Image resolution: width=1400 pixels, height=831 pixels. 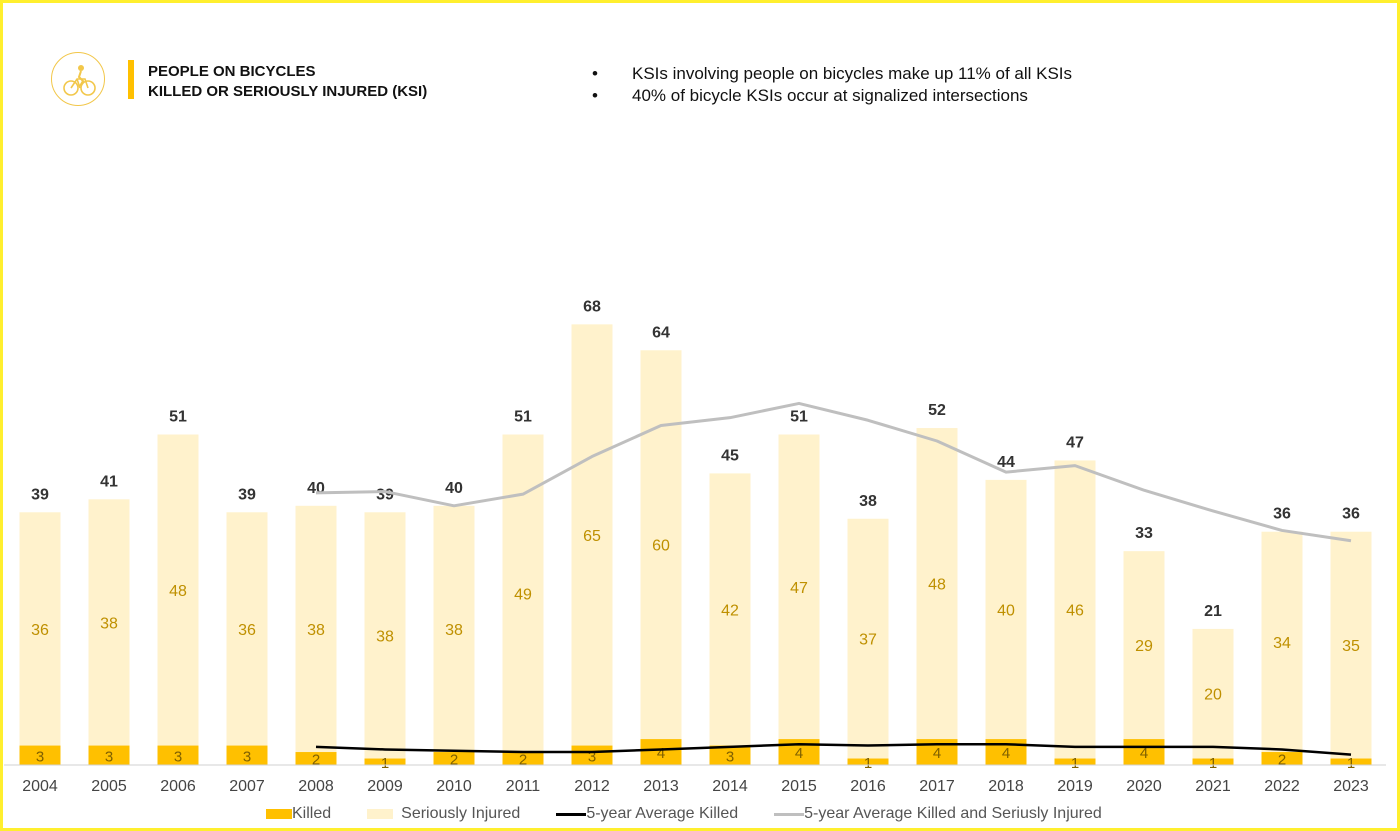 I want to click on legend-item-avg-killed: 5-year Average Killed, so click(x=647, y=814).